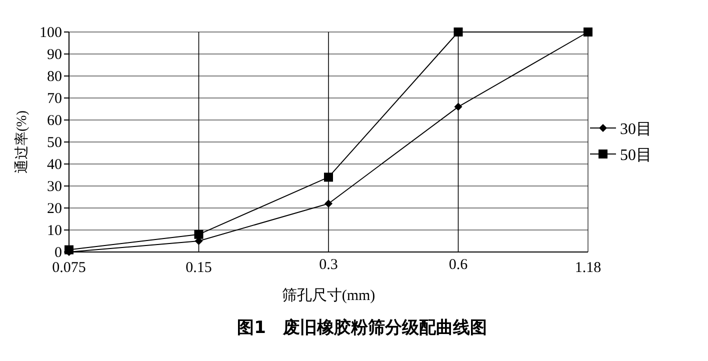 The image size is (708, 361). Describe the element at coordinates (54, 165) in the screenshot. I see `y-tick-label: 40` at that location.